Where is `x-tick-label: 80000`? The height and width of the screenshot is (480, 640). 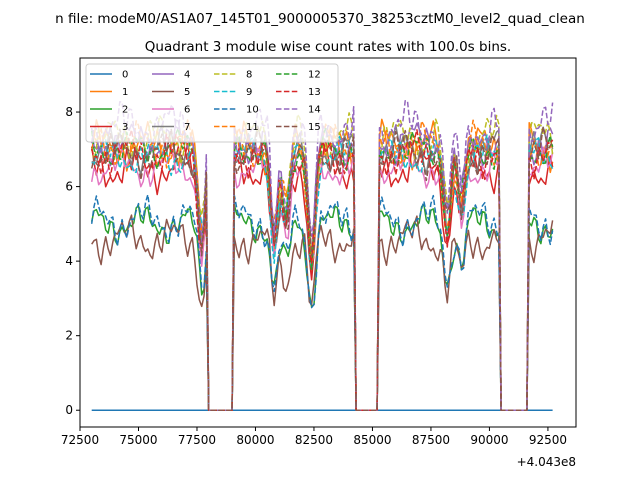 x-tick-label: 80000 is located at coordinates (255, 440).